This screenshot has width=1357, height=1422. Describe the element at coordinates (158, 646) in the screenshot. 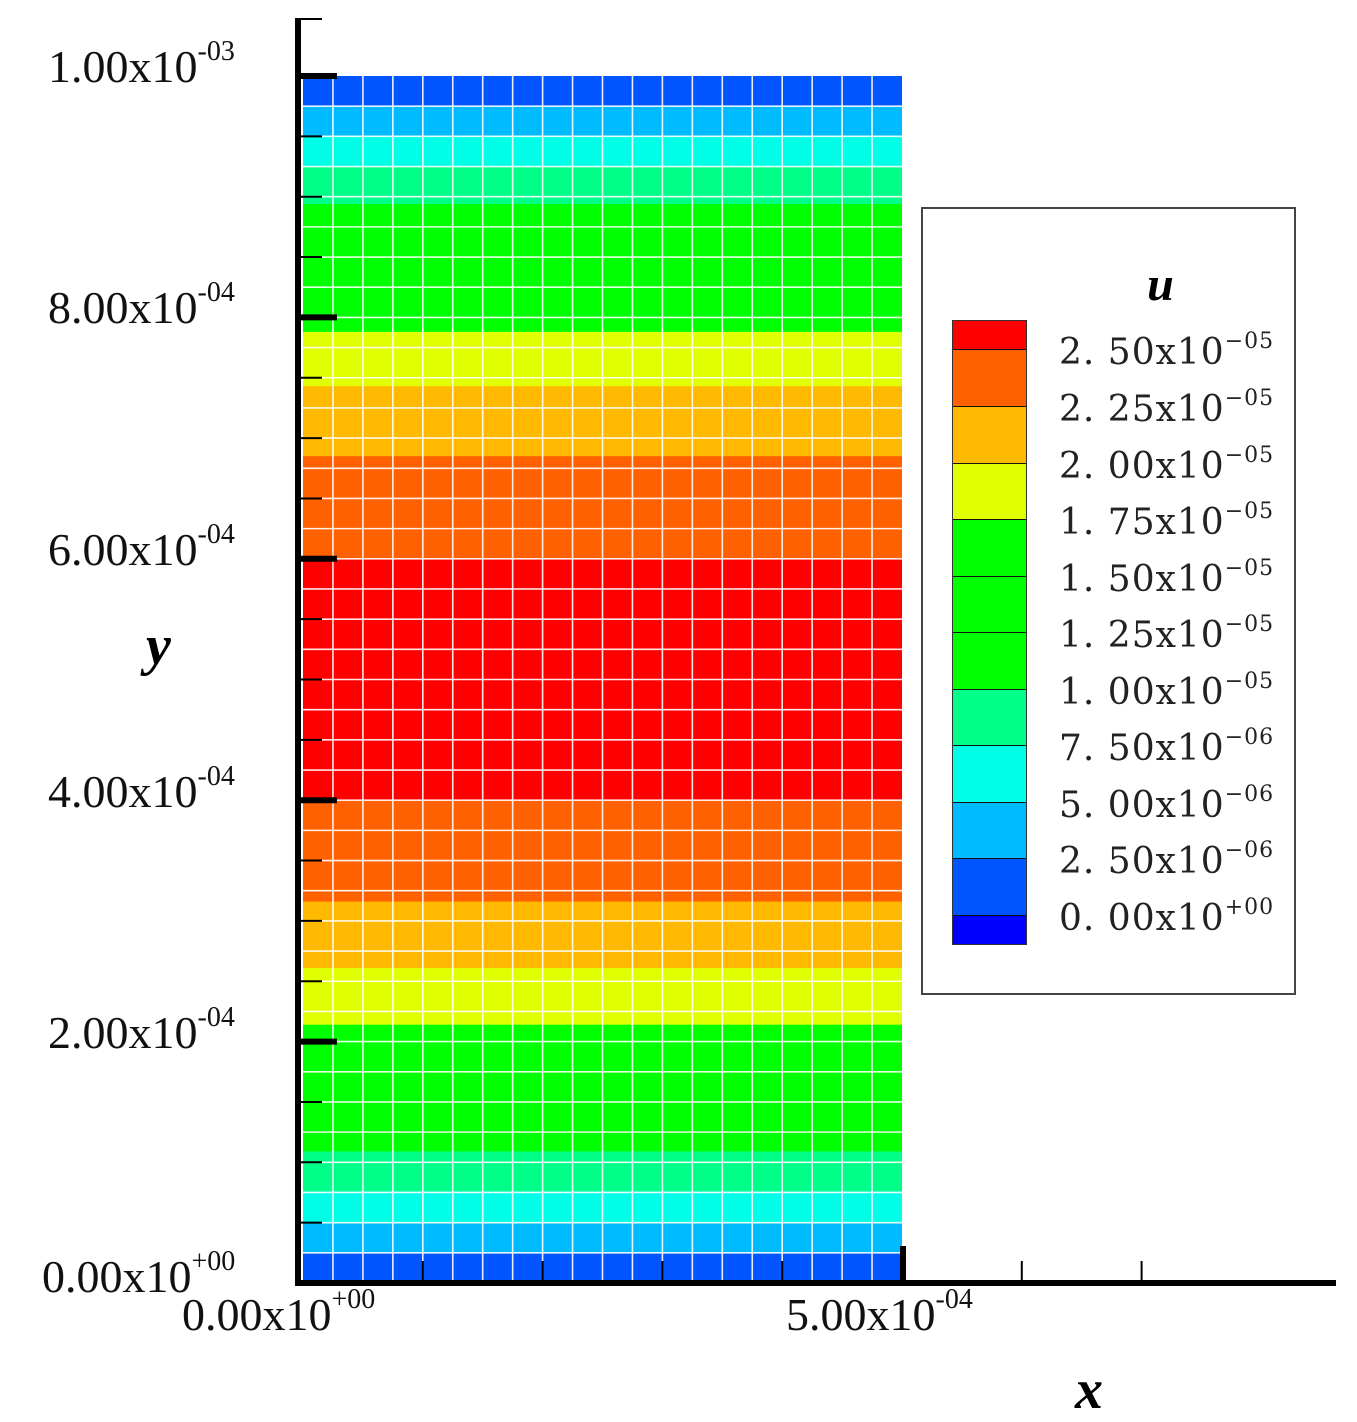

I see `y-axis-title: y` at that location.